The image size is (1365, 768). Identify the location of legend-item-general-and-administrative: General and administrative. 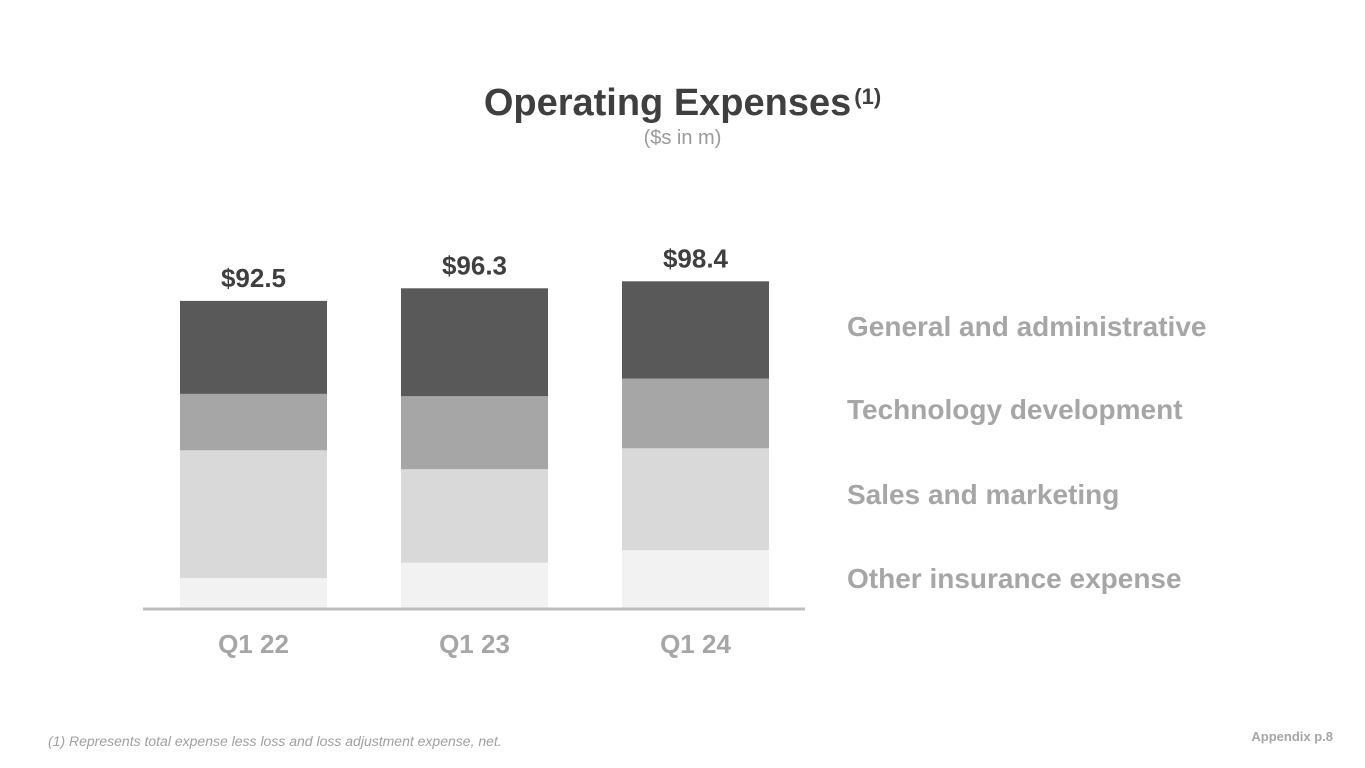
(1027, 326).